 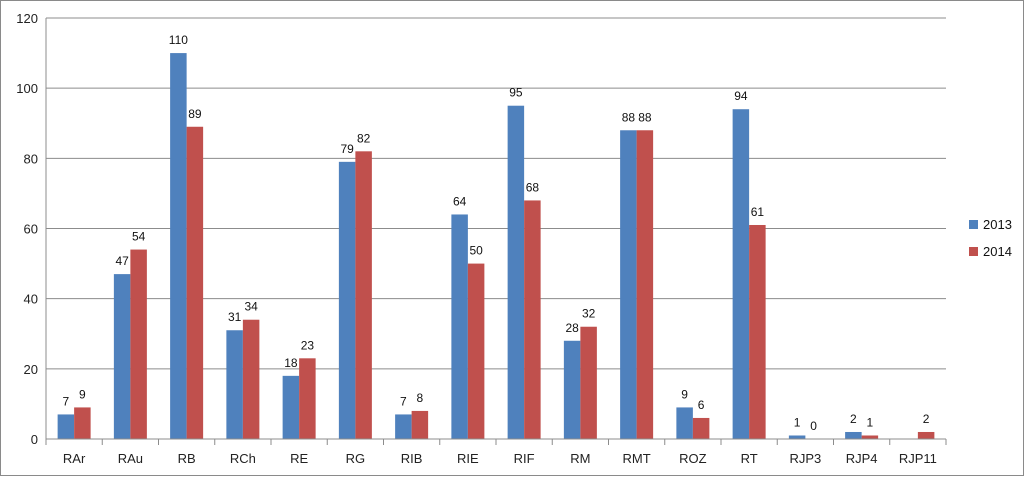 I want to click on data-label-2013: 9, so click(x=684, y=394).